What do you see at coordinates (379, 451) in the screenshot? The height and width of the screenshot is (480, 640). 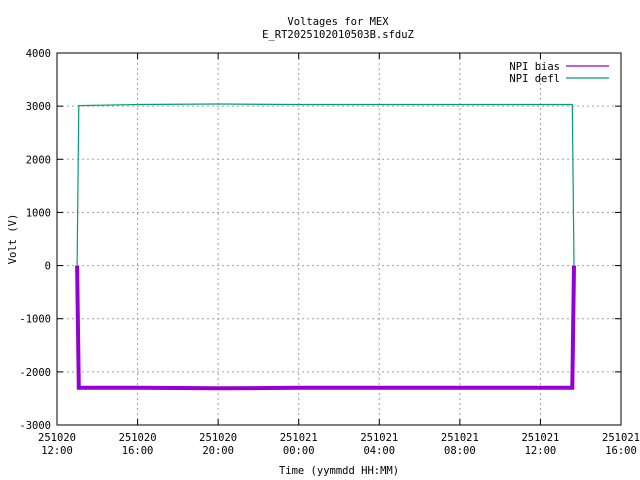 I see `x-tick-time-label: 04:00` at bounding box center [379, 451].